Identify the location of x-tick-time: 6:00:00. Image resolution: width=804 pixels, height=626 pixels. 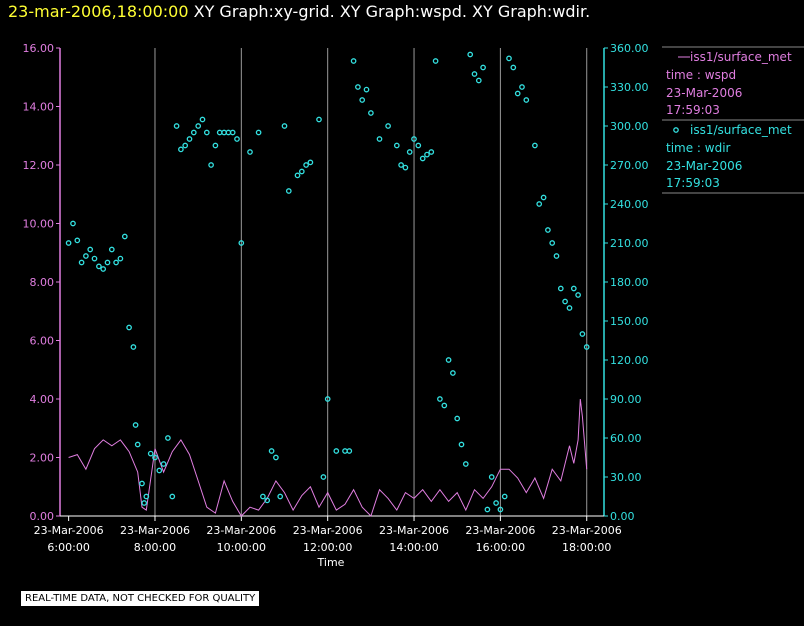
(68, 547).